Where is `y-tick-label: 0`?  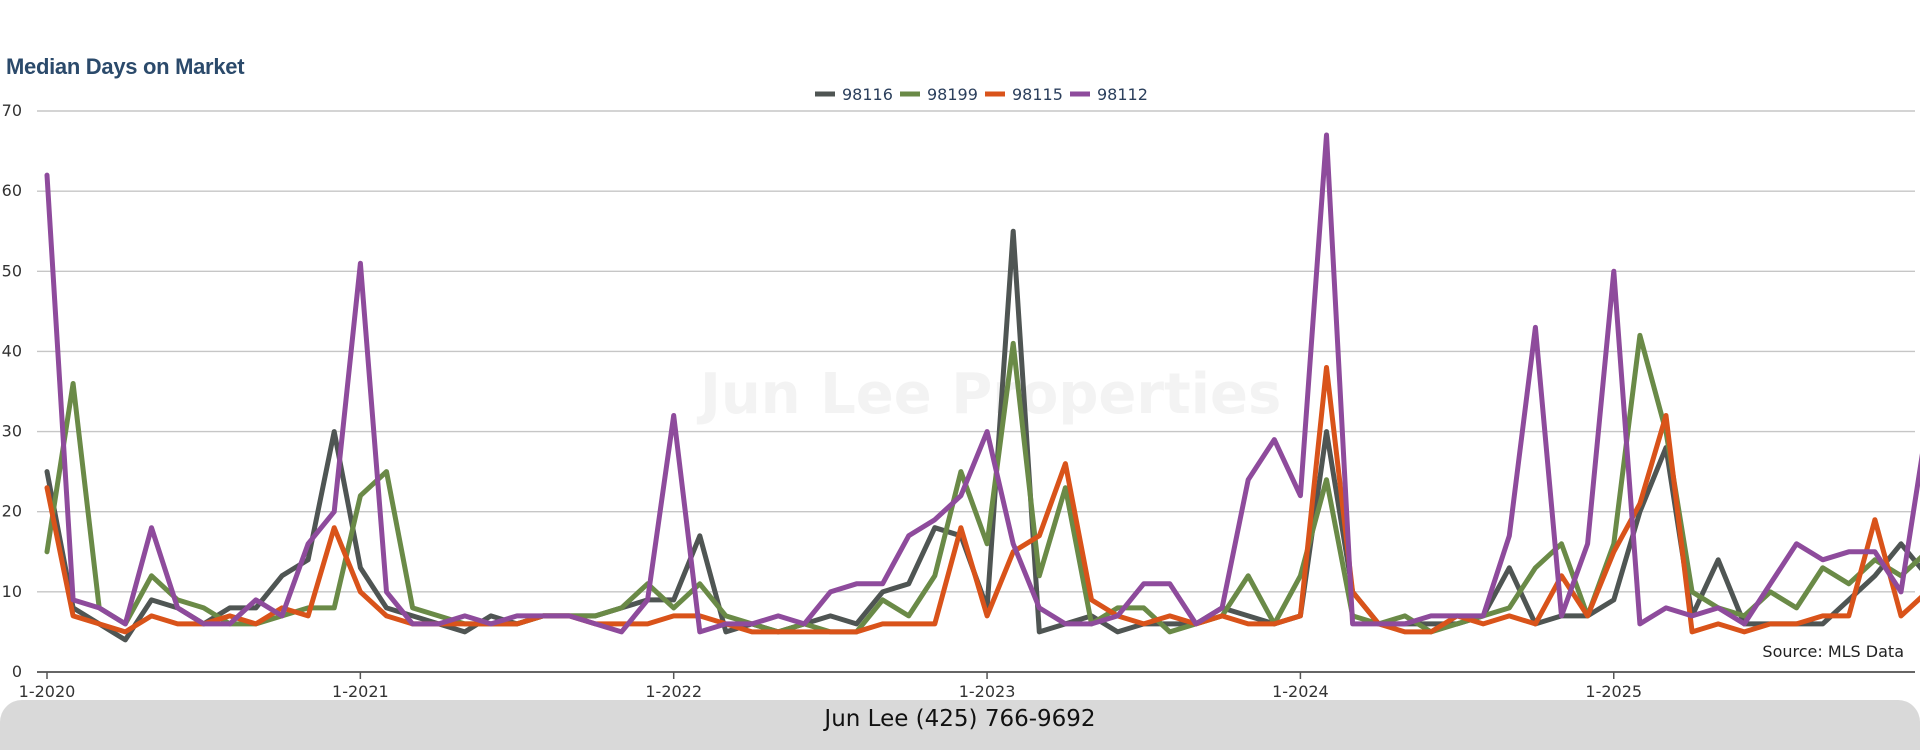 y-tick-label: 0 is located at coordinates (17, 671).